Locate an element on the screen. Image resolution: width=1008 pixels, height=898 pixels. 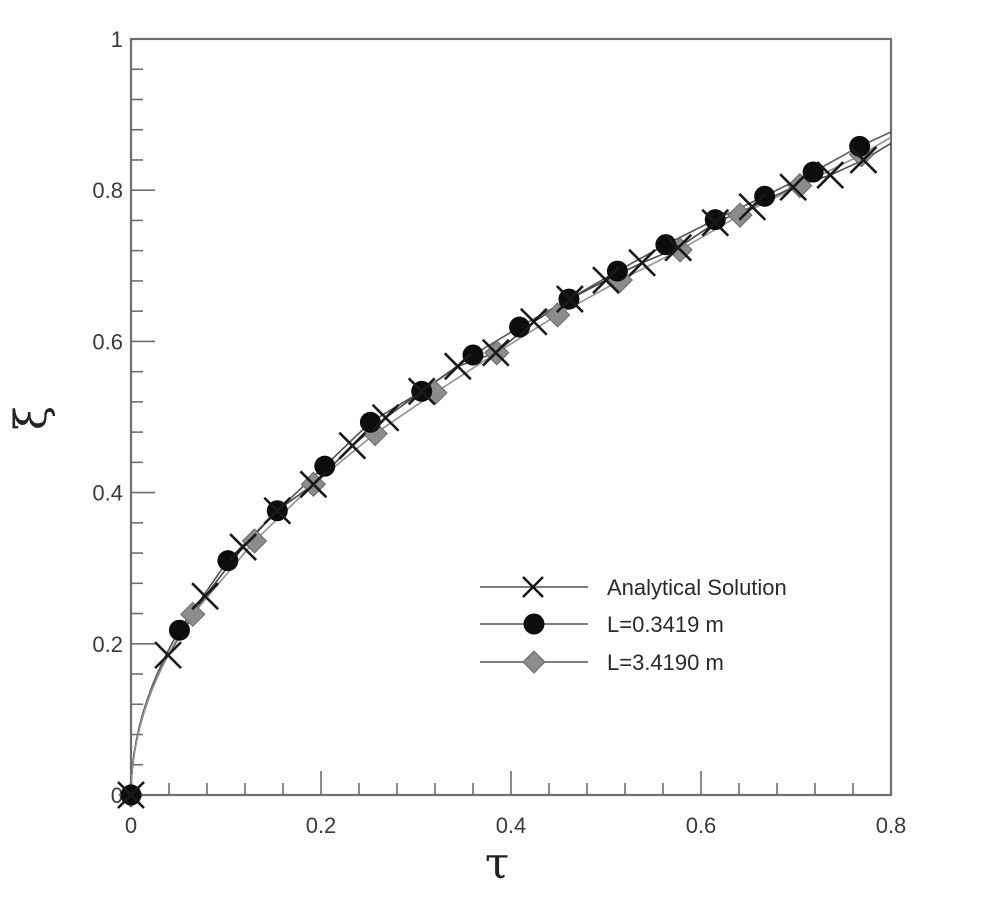
x-axis-title: τ is located at coordinates (497, 863).